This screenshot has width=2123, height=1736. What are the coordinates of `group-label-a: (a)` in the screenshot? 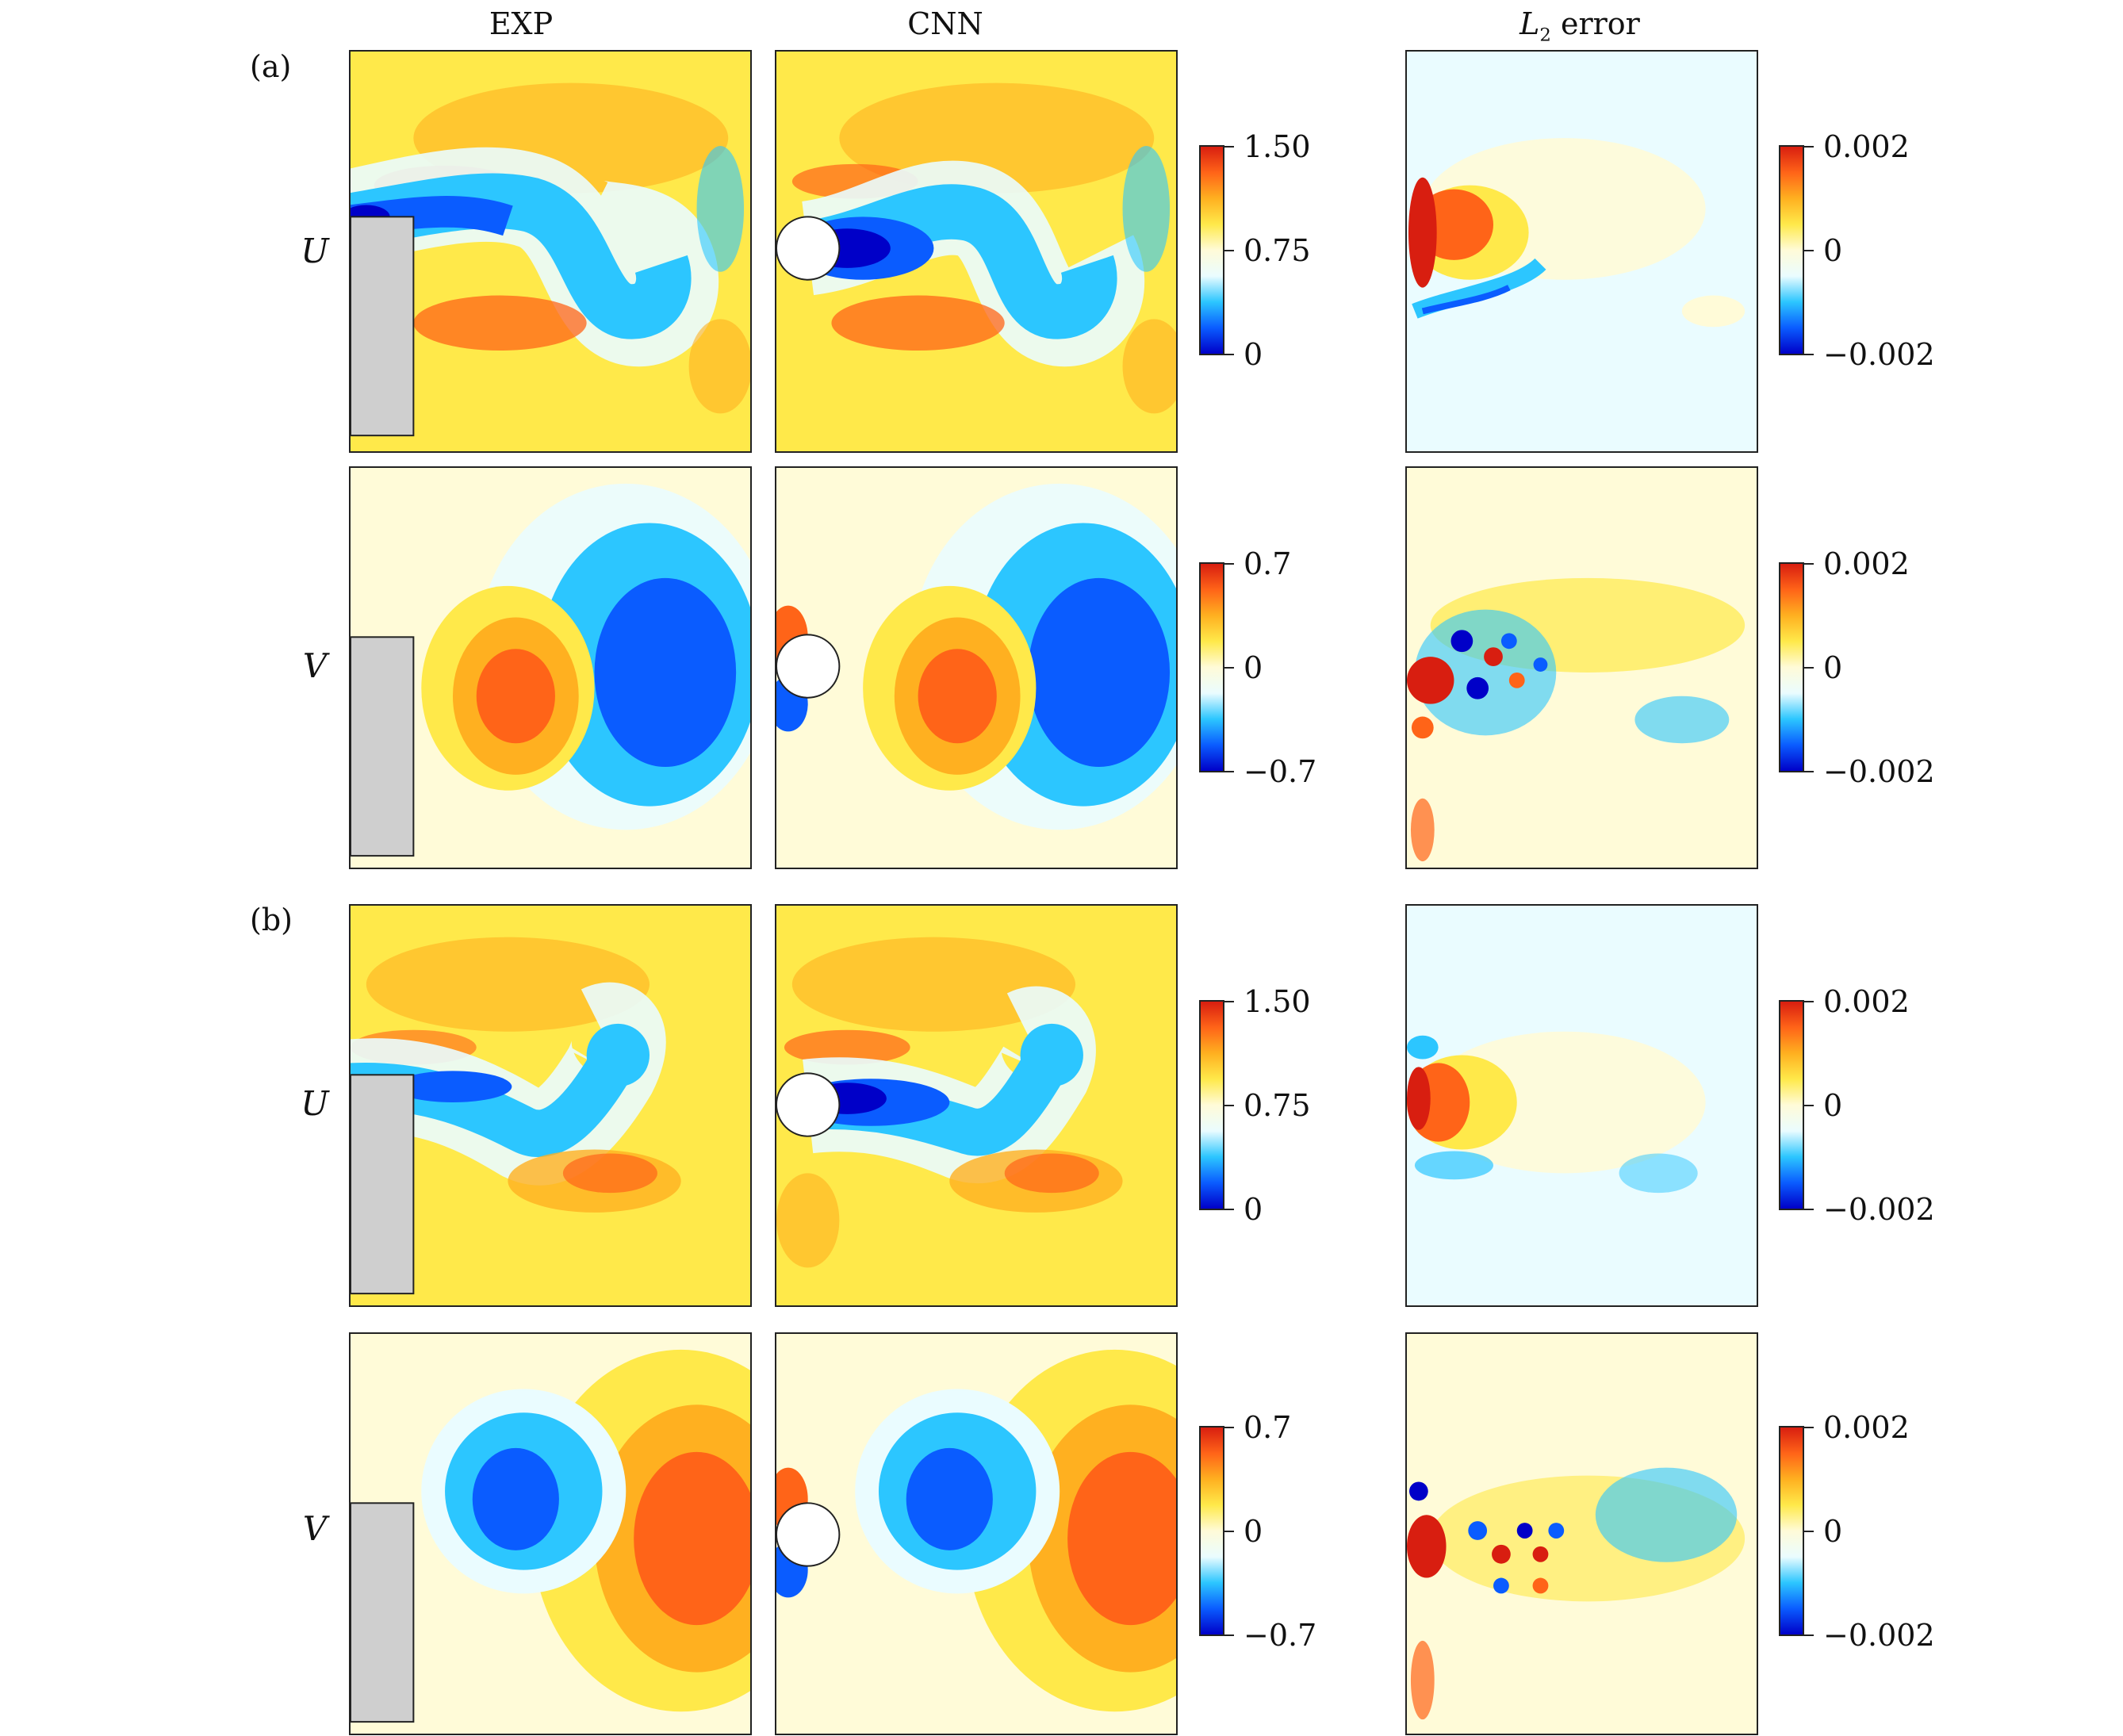 It's located at (271, 66).